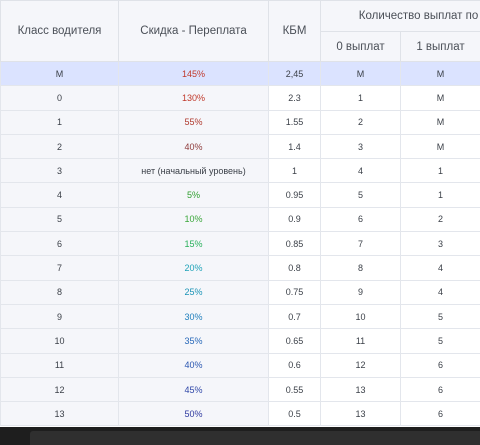 The image size is (480, 445). I want to click on cell-discount: 15%, so click(193, 244).